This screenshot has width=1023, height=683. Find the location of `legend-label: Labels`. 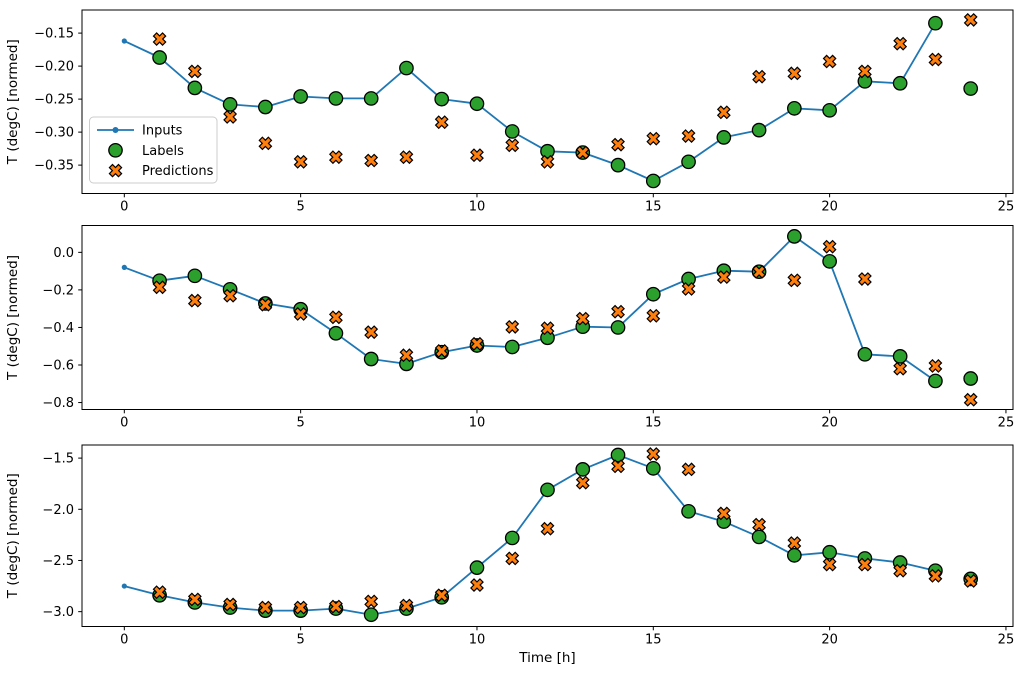

legend-label: Labels is located at coordinates (163, 151).